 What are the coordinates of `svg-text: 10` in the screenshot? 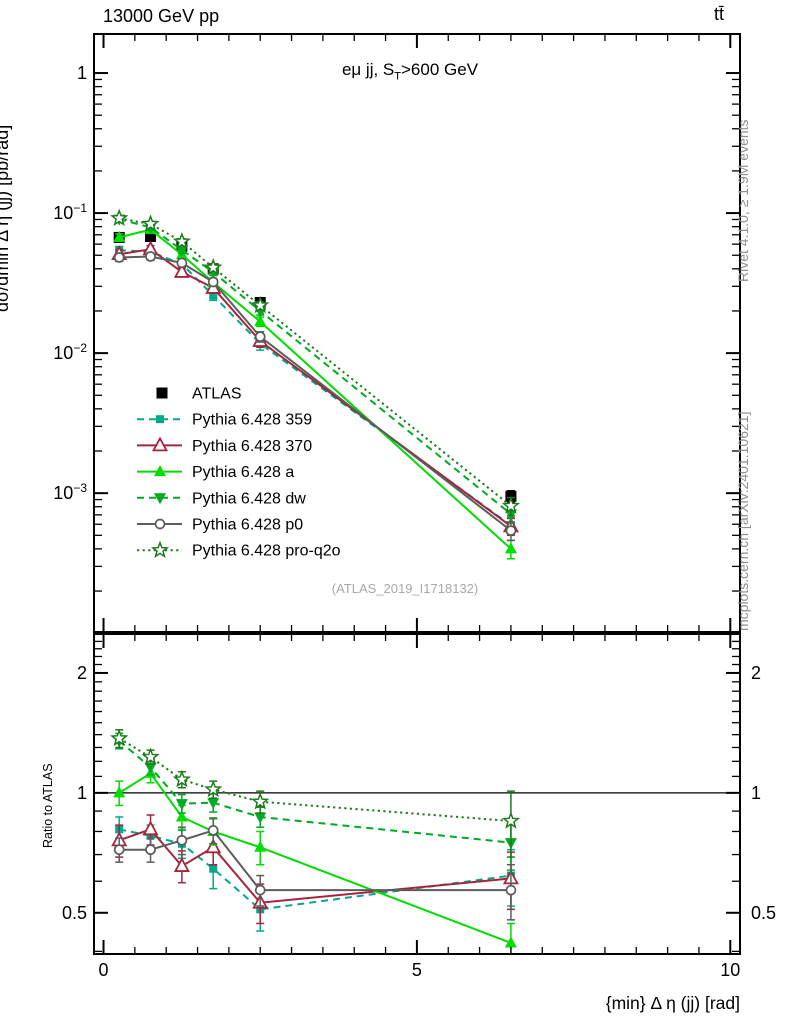 It's located at (730, 970).